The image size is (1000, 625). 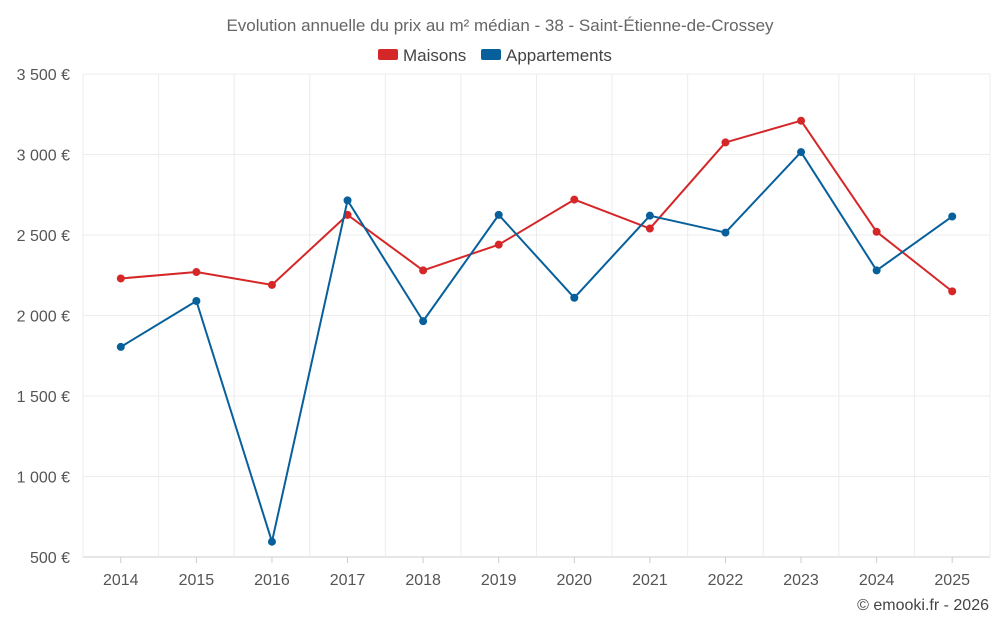 What do you see at coordinates (877, 580) in the screenshot?
I see `x-tick-label: 2024` at bounding box center [877, 580].